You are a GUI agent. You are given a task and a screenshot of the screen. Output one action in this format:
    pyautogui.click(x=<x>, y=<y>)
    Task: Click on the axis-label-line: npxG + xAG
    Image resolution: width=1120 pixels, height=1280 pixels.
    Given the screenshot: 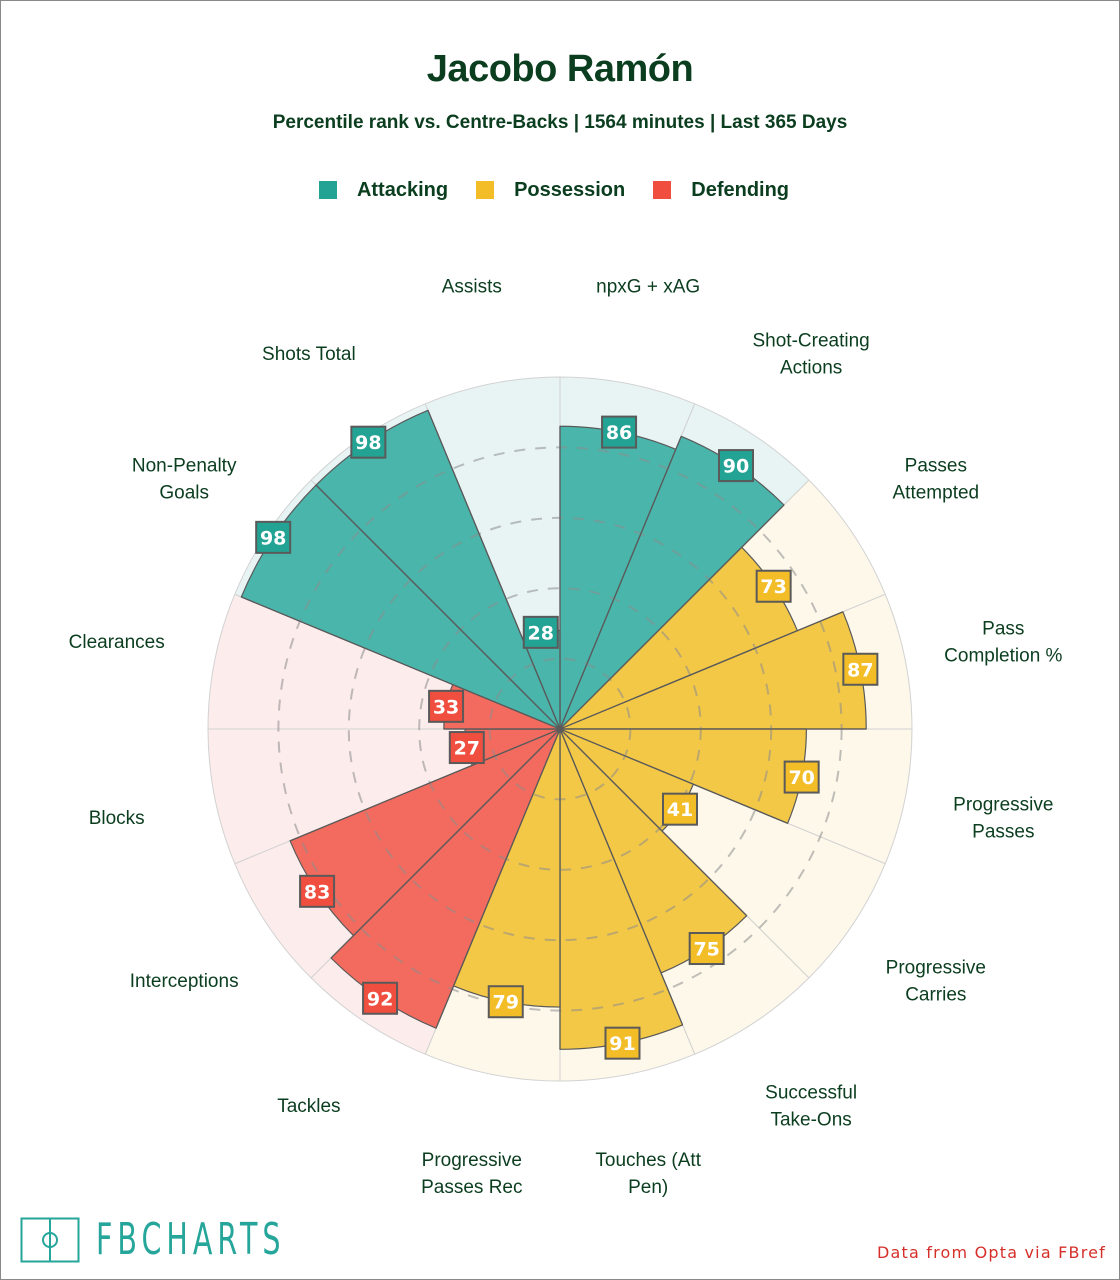 What is the action you would take?
    pyautogui.click(x=648, y=287)
    